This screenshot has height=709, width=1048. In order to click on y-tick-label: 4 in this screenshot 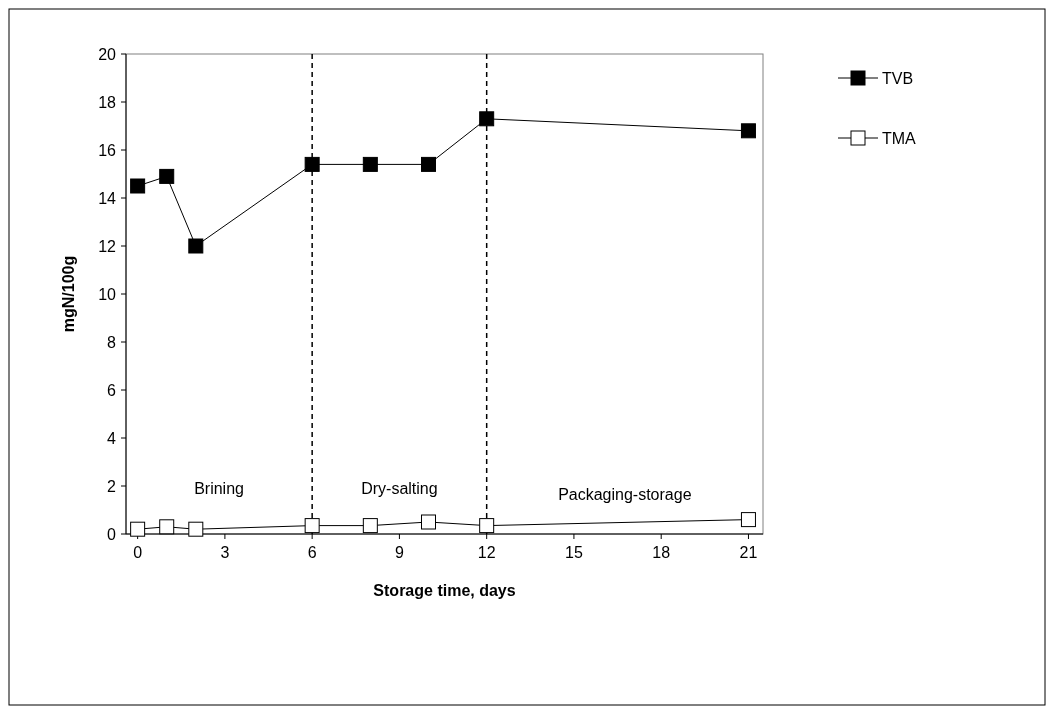, I will do `click(112, 438)`.